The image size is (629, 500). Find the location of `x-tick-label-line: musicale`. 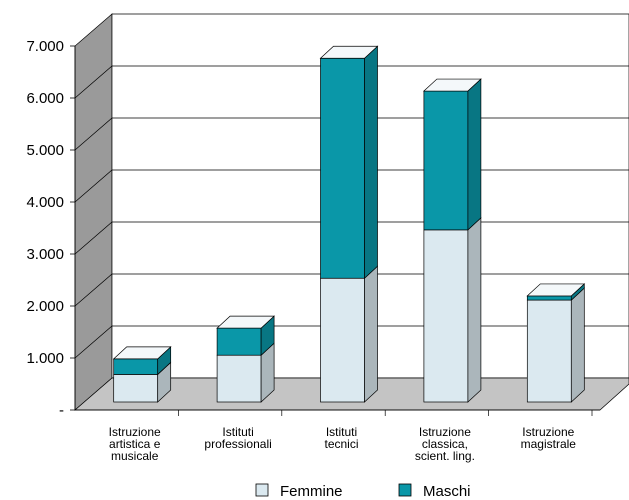

x-tick-label-line: musicale is located at coordinates (135, 456).